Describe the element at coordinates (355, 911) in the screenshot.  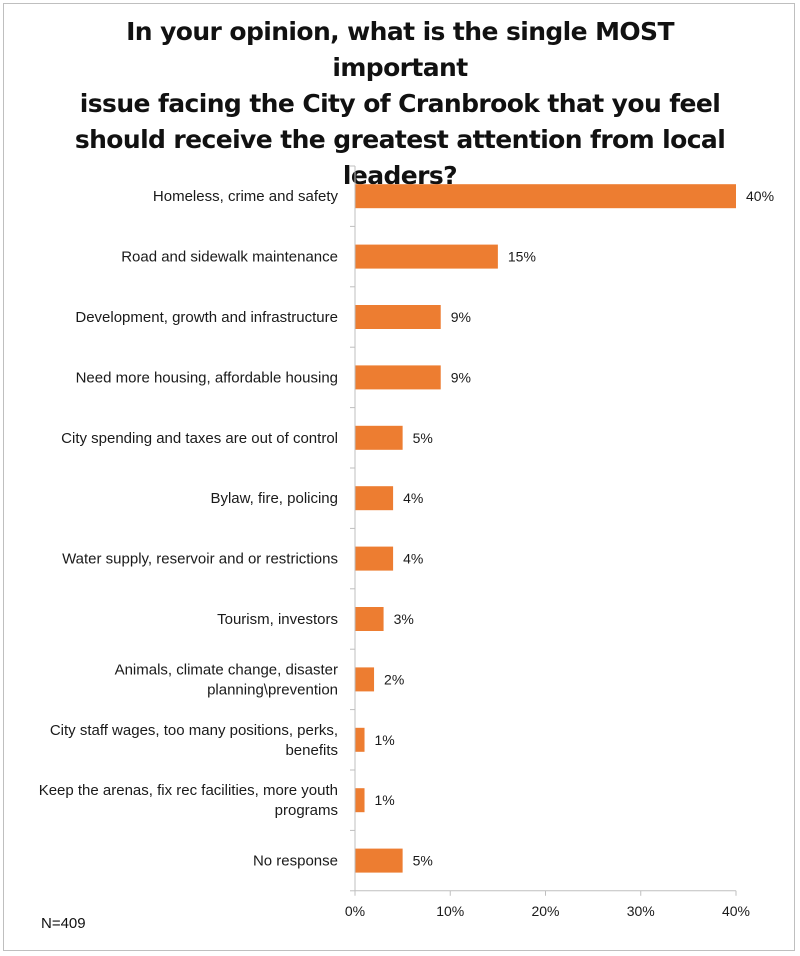
I see `x-tick-label: 0%` at that location.